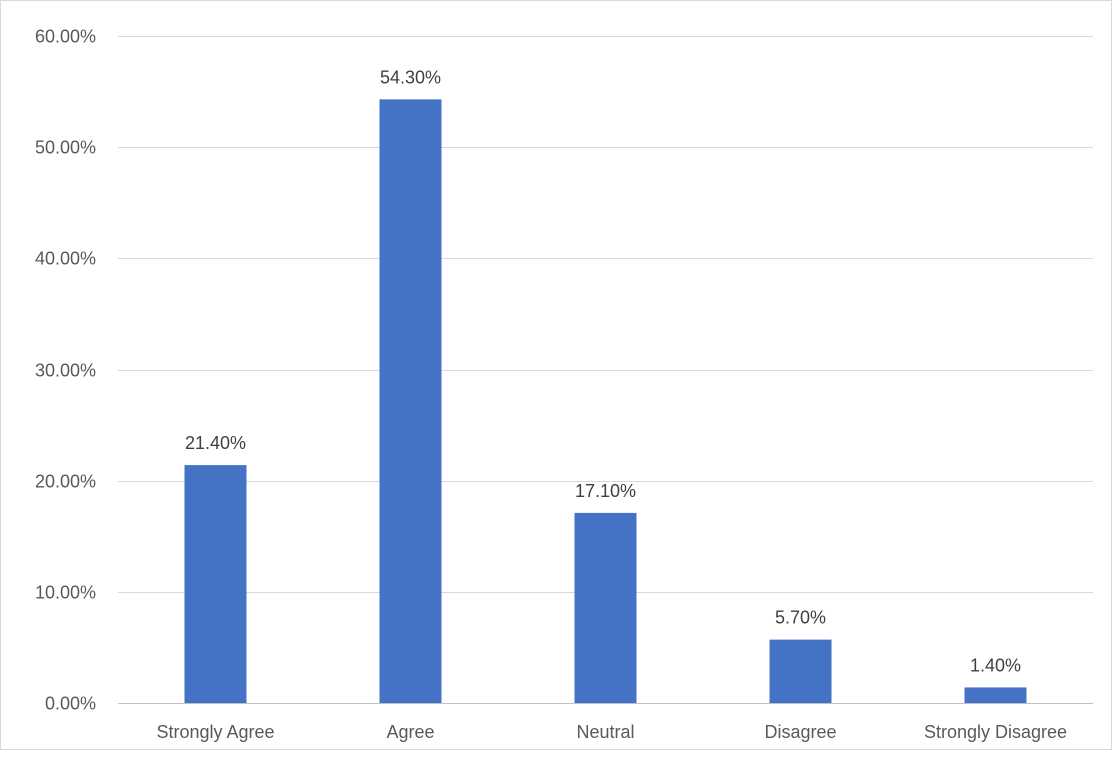 The height and width of the screenshot is (758, 1120). I want to click on data-label: 54.30%, so click(410, 77).